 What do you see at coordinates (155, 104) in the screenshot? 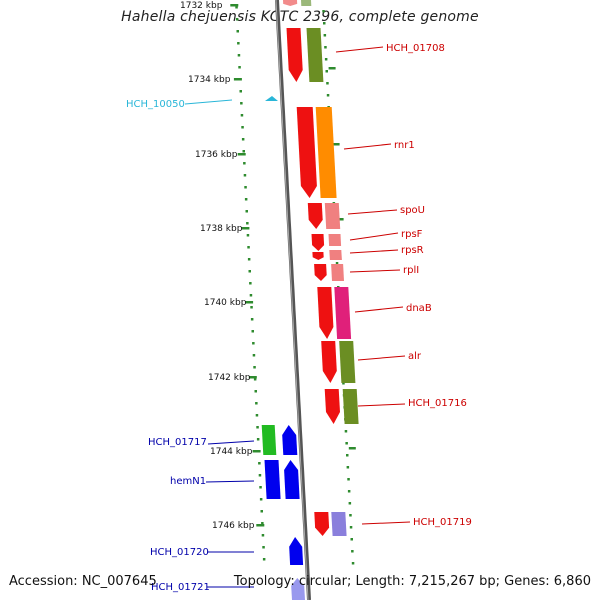
I see `gene-label: HCH_10050` at bounding box center [155, 104].